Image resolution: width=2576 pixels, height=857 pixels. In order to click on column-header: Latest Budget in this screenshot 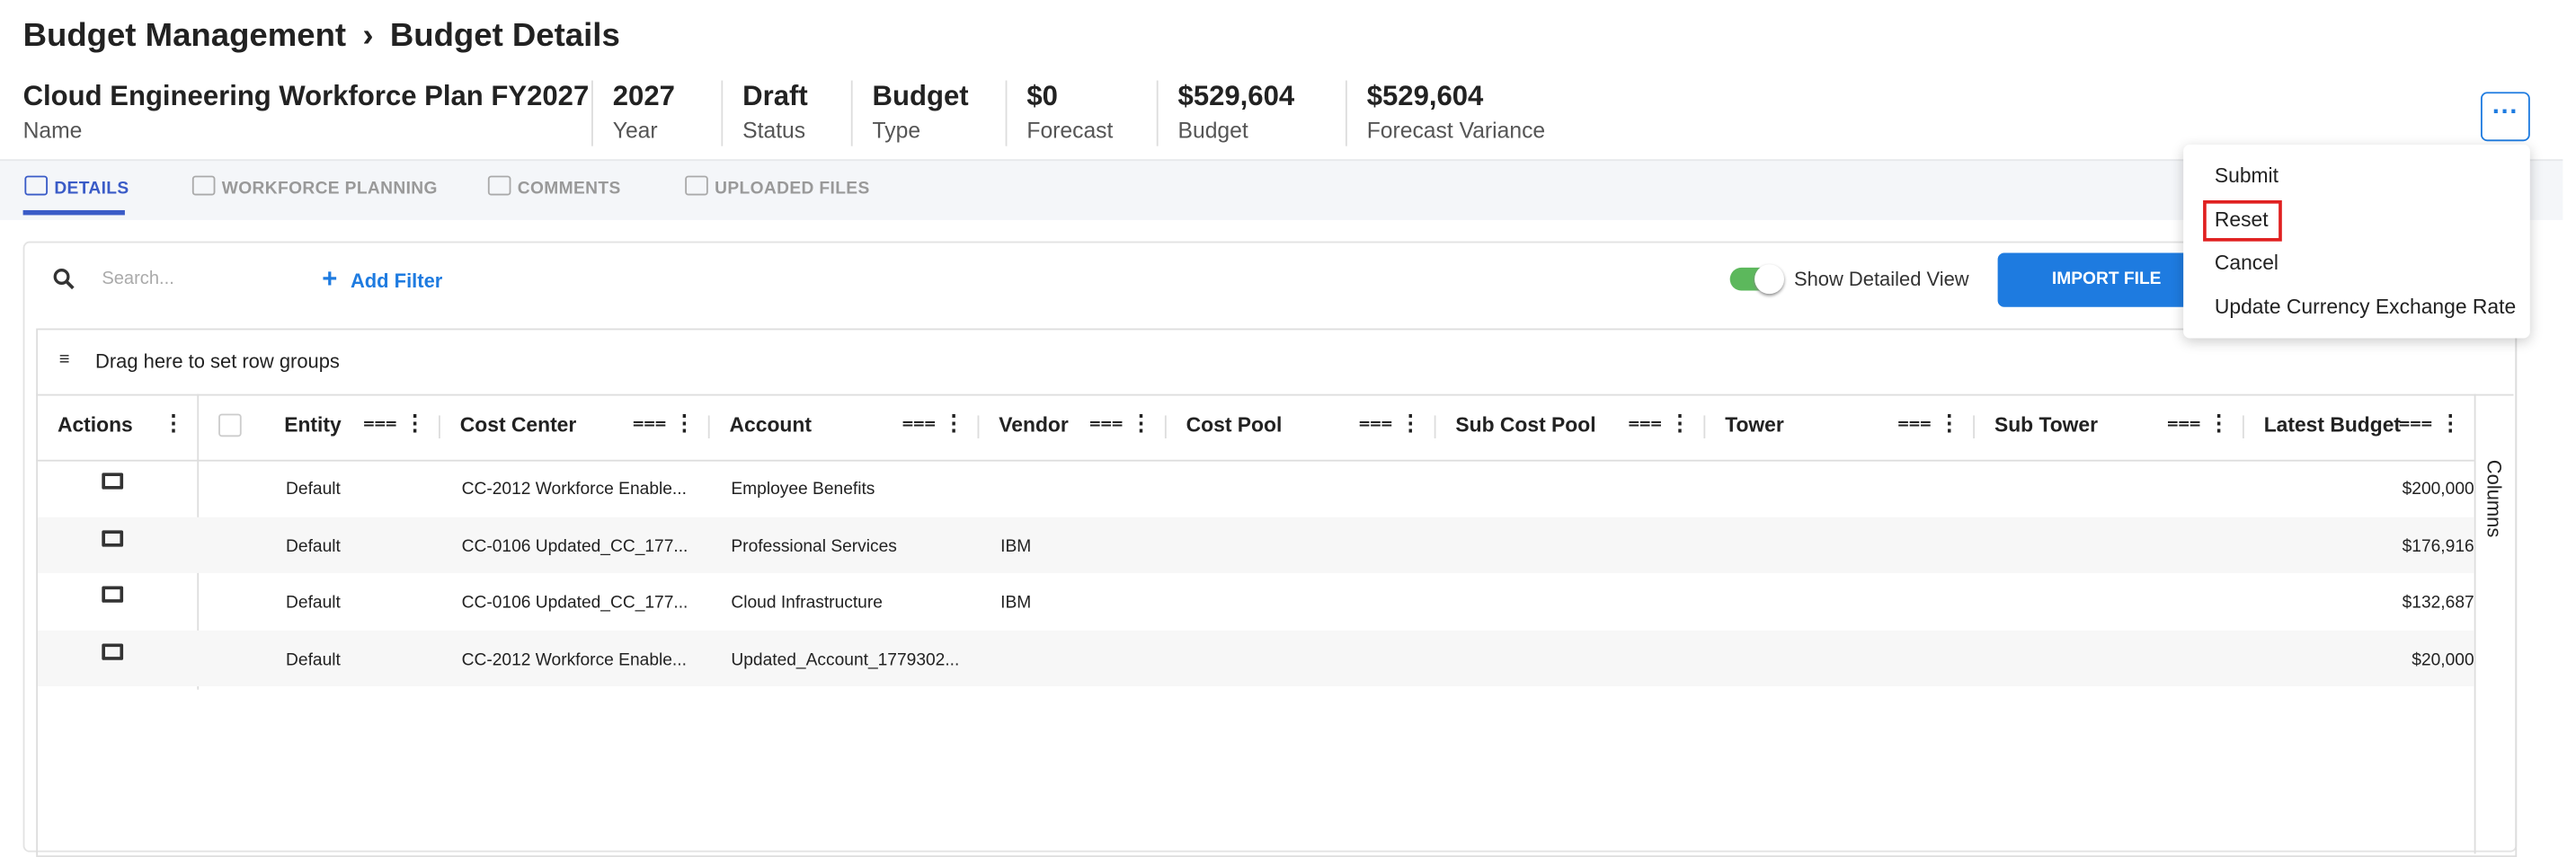, I will do `click(2332, 425)`.